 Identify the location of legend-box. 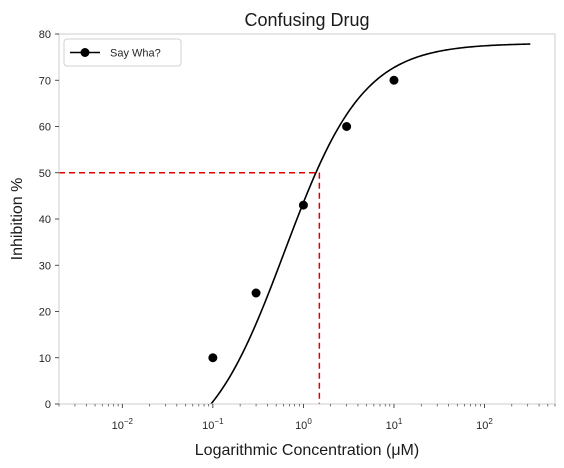
(122, 52).